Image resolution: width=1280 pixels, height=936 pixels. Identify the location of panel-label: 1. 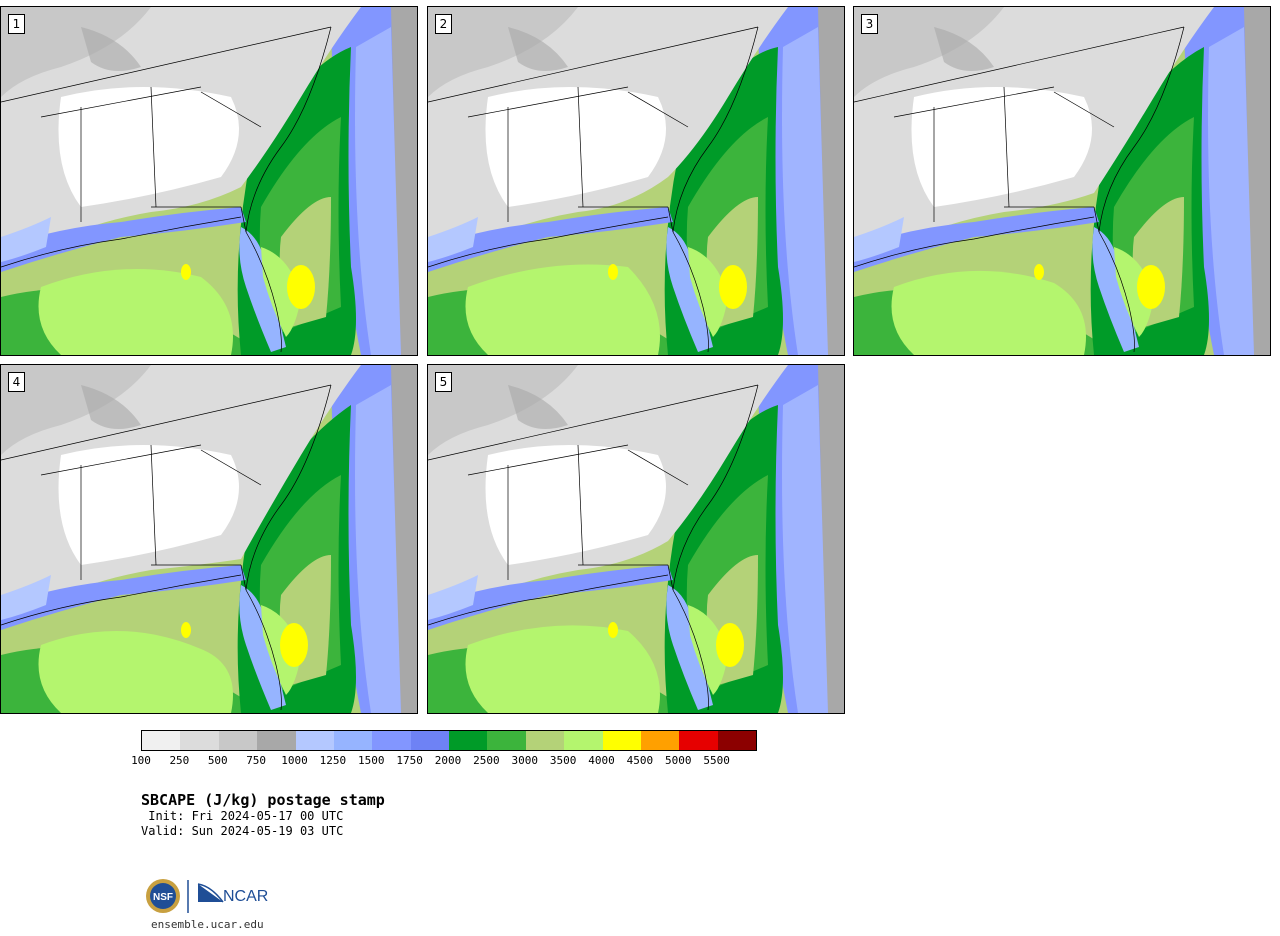
(16, 24).